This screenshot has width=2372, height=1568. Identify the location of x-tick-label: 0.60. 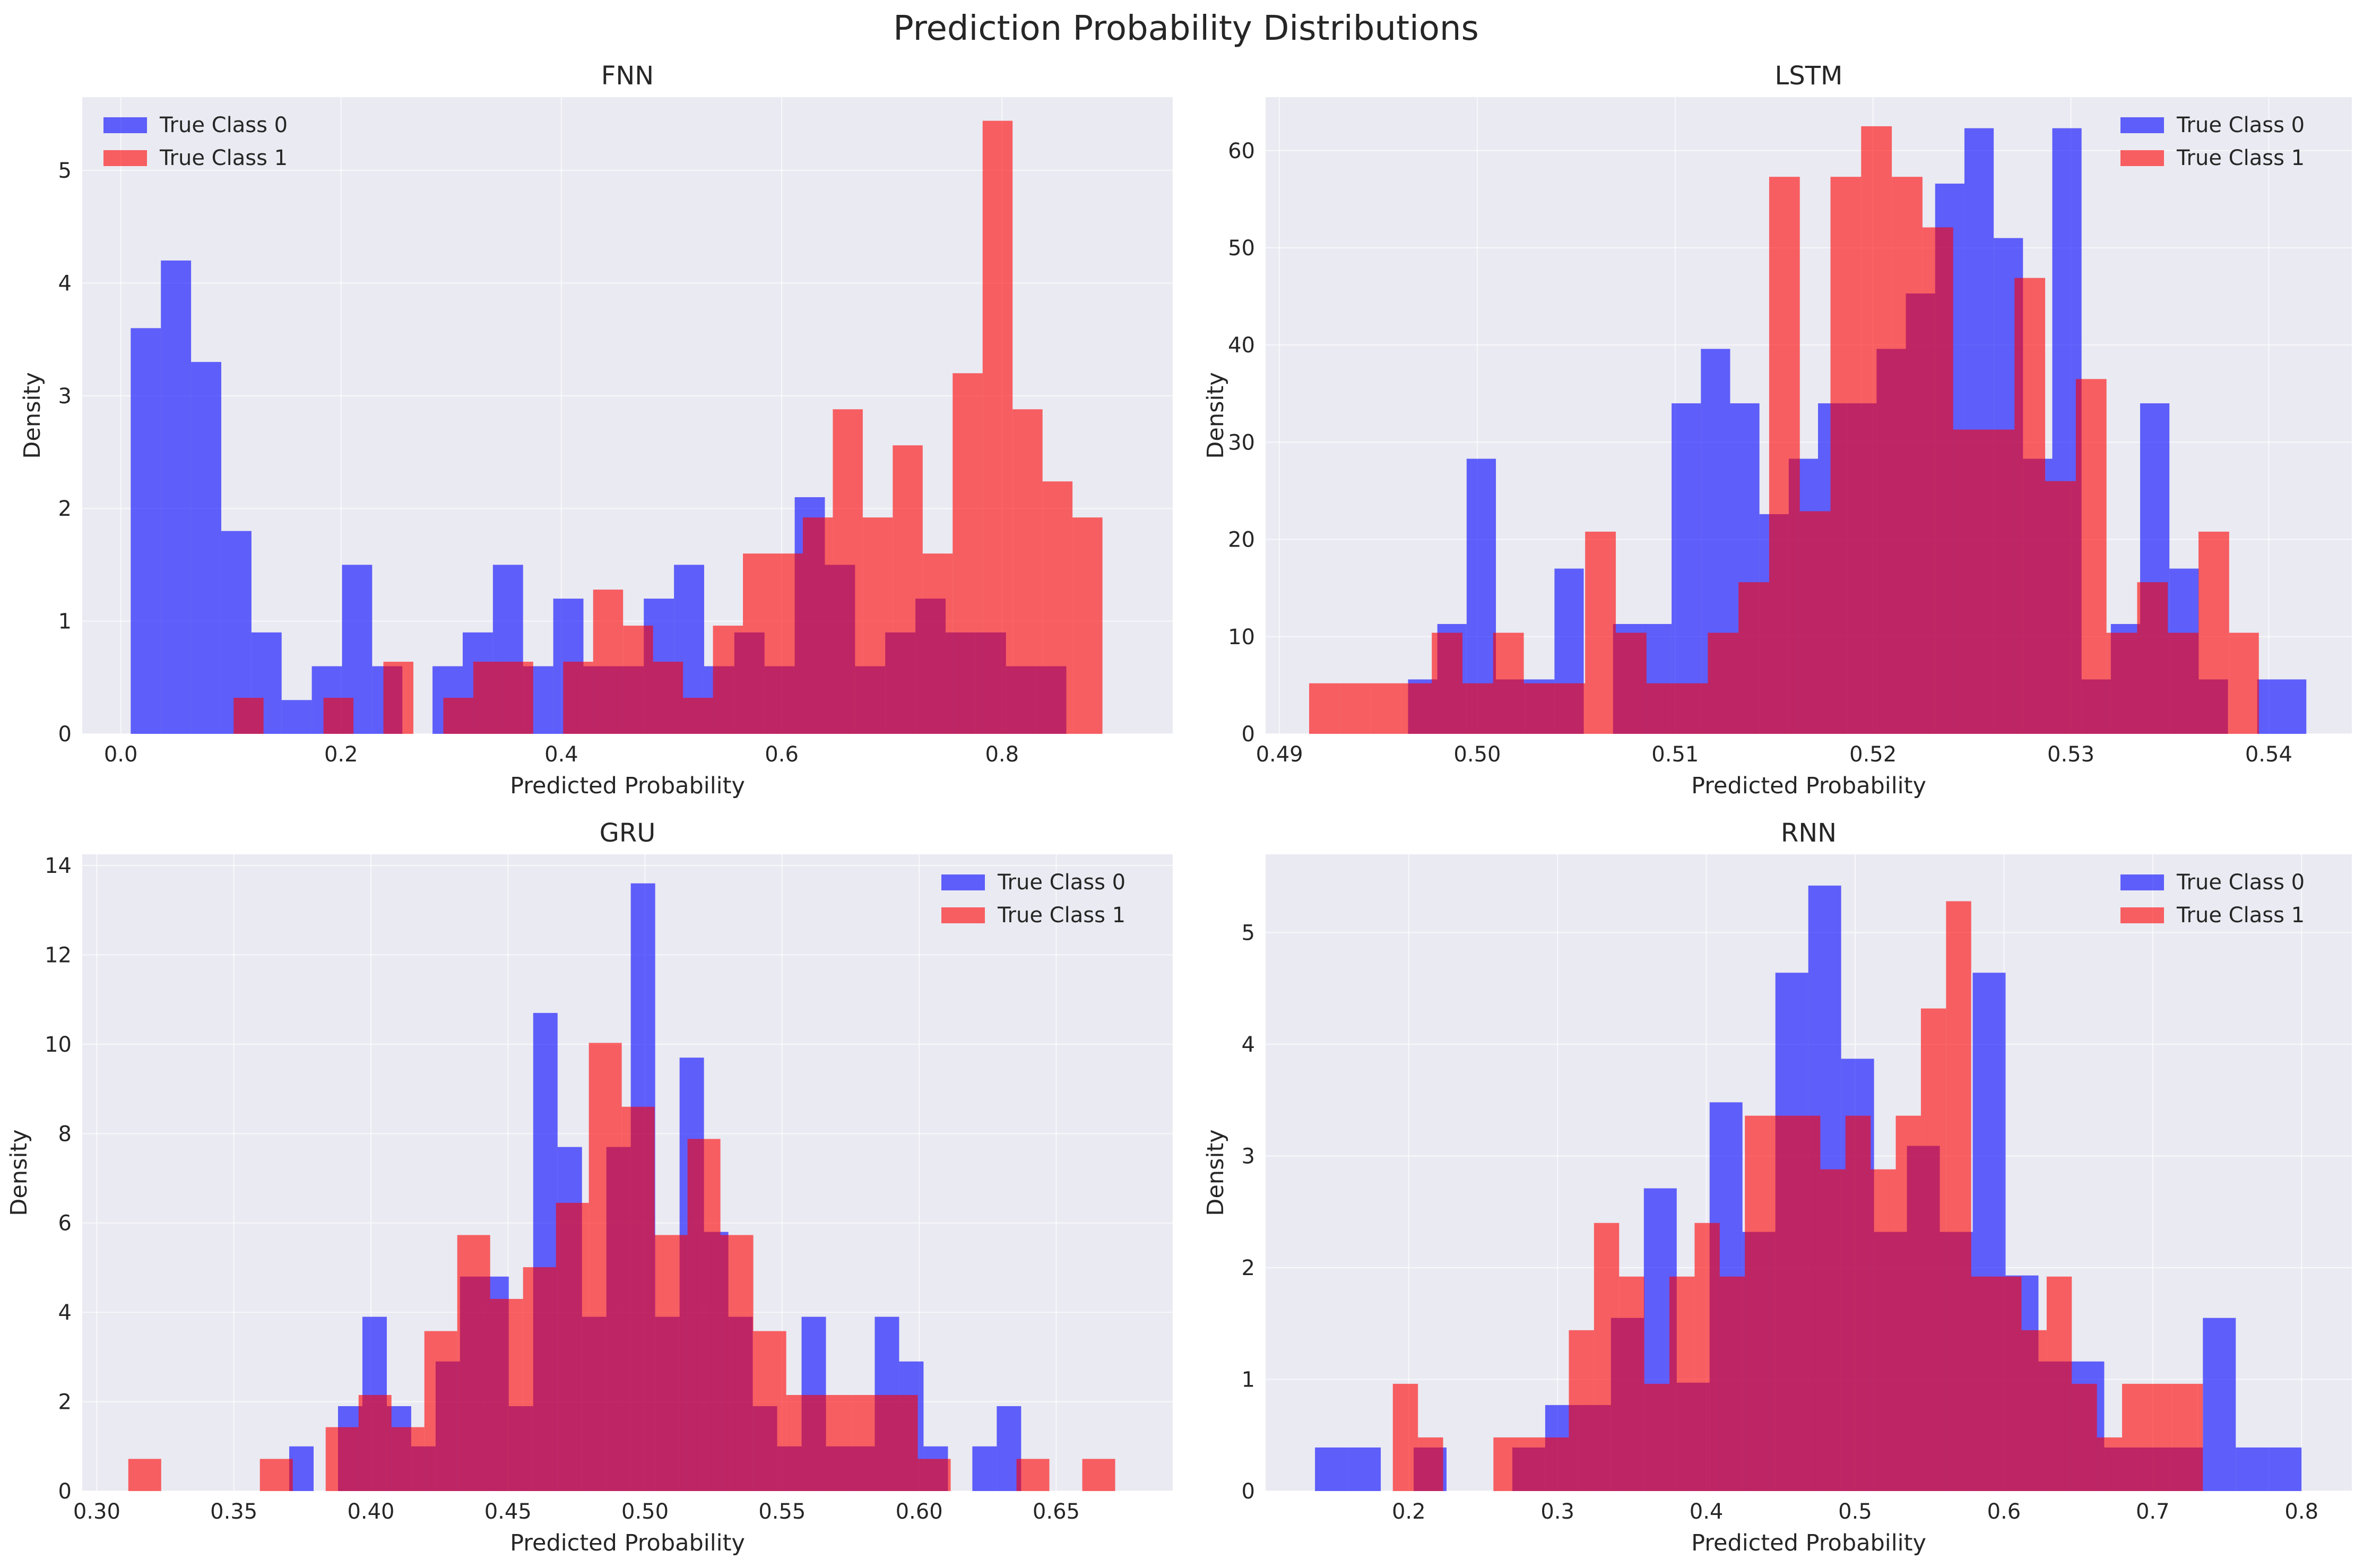
(919, 1512).